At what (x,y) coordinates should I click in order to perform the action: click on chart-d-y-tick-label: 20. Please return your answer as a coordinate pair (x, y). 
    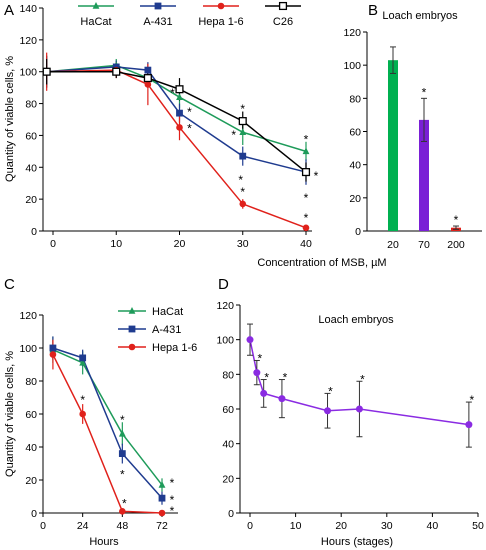
    Looking at the image, I should click on (228, 479).